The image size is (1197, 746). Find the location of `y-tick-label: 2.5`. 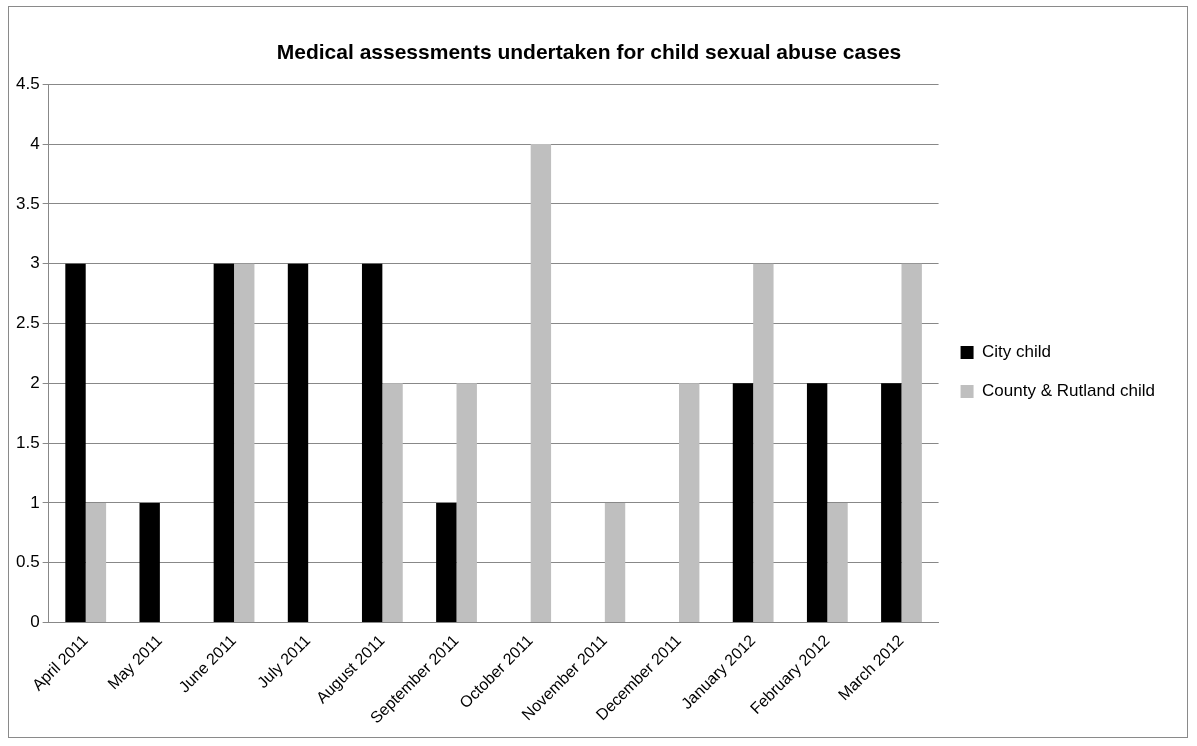

y-tick-label: 2.5 is located at coordinates (27, 323).